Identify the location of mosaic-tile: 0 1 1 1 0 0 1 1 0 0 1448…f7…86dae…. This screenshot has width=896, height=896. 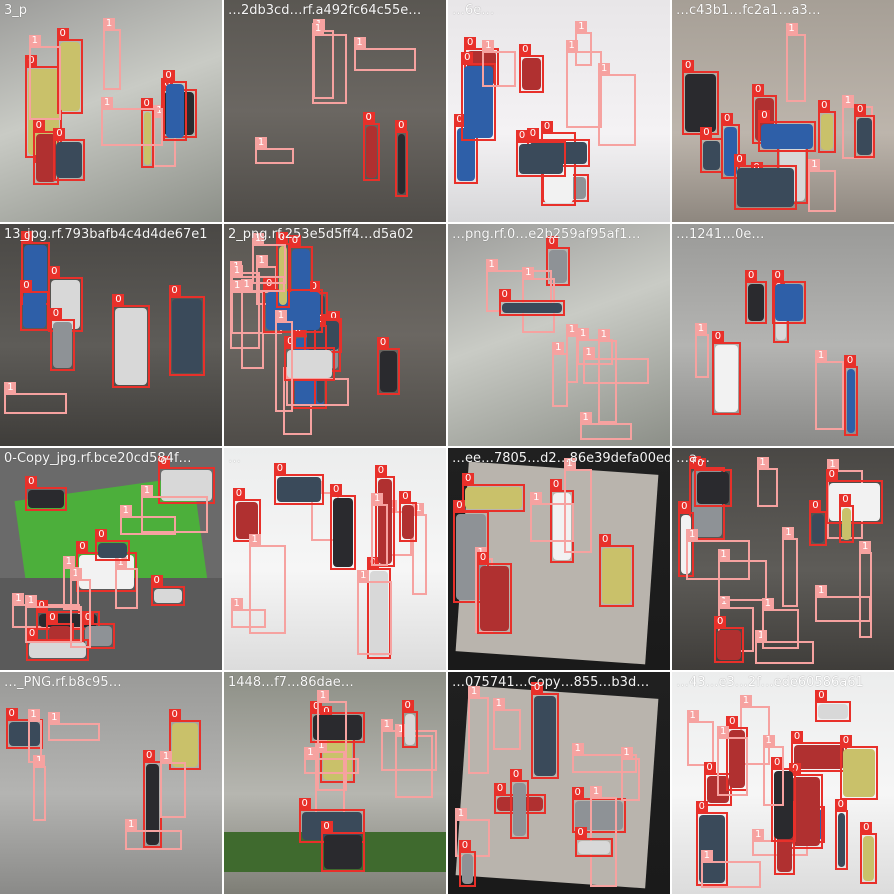
(335, 783).